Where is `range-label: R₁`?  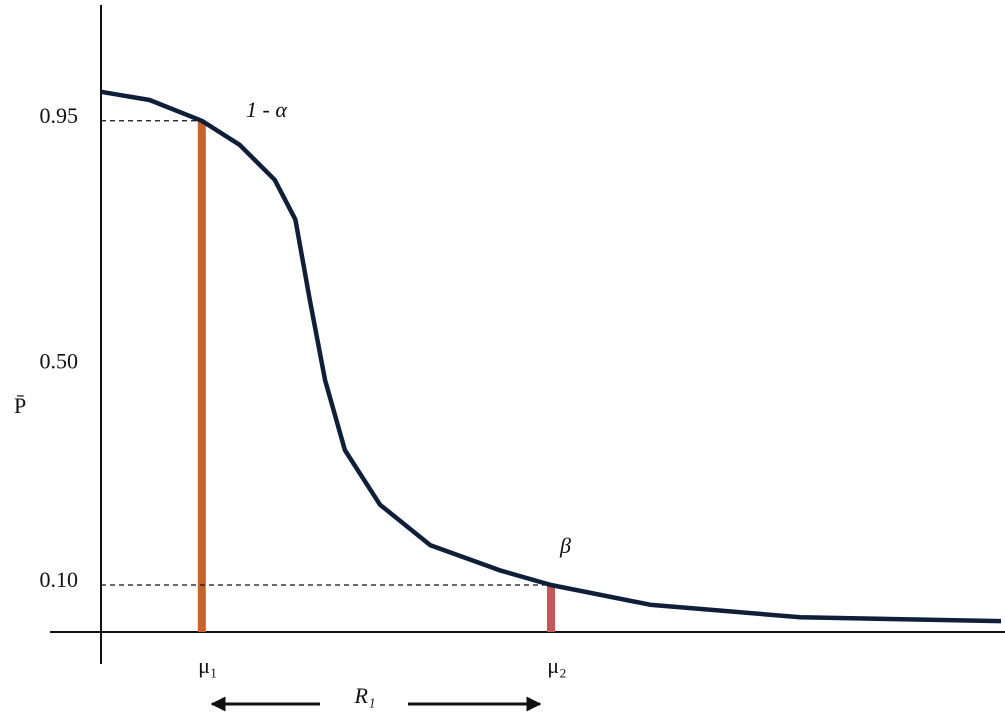 range-label: R₁ is located at coordinates (364, 695).